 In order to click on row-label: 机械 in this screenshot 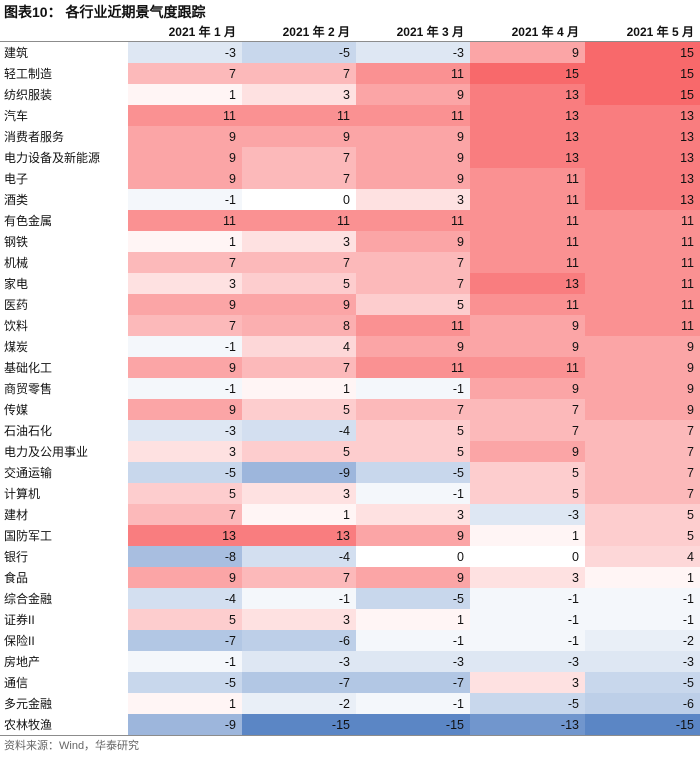, I will do `click(64, 262)`.